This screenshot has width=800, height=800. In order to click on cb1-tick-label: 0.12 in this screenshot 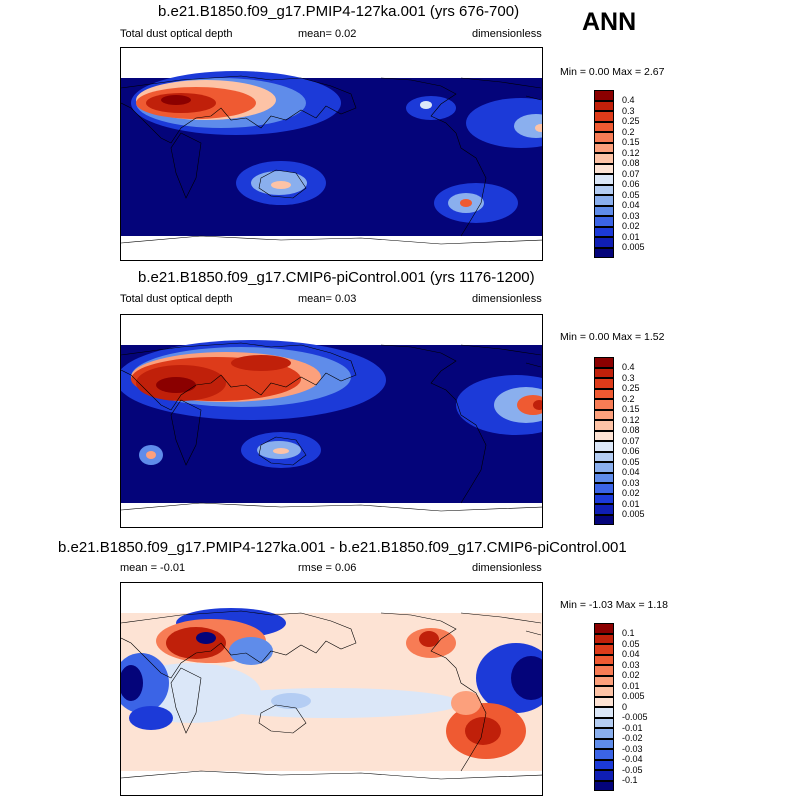, I will do `click(631, 152)`.